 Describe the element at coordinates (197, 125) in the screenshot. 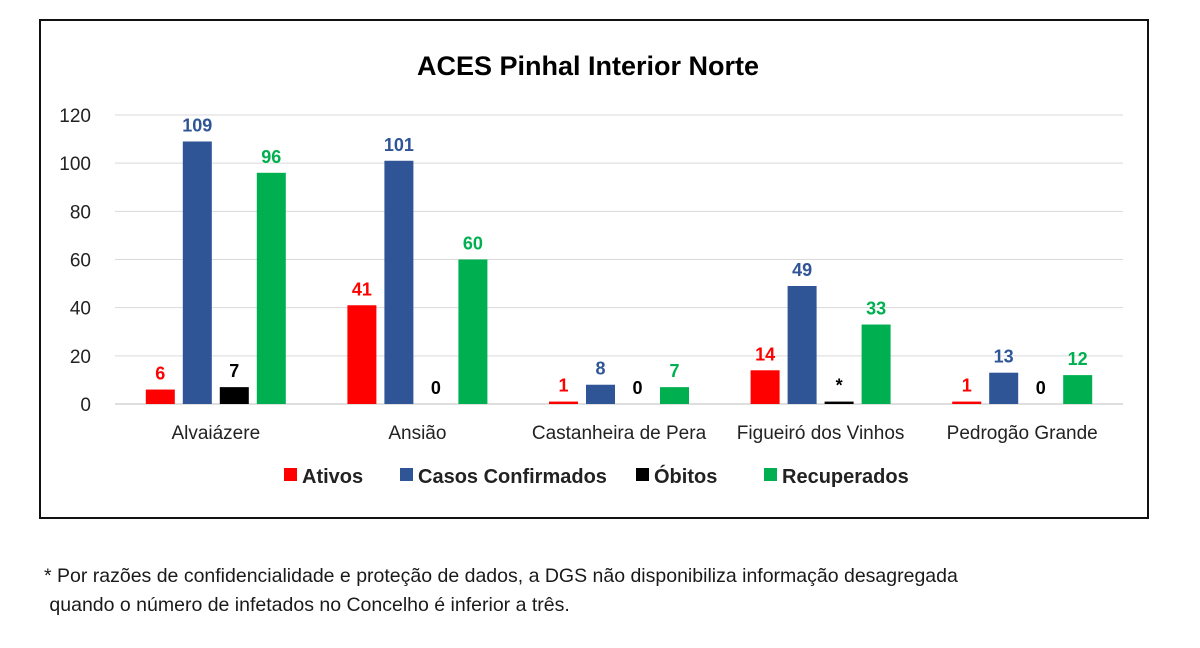

I see `data-label: 109` at that location.